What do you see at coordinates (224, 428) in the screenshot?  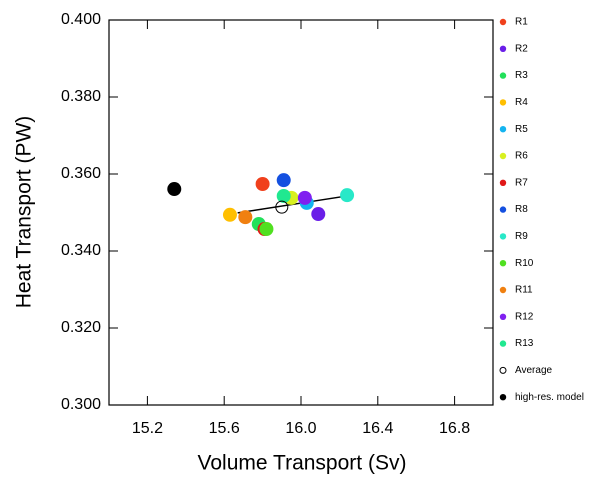 I see `x-tick-label: 15.6` at bounding box center [224, 428].